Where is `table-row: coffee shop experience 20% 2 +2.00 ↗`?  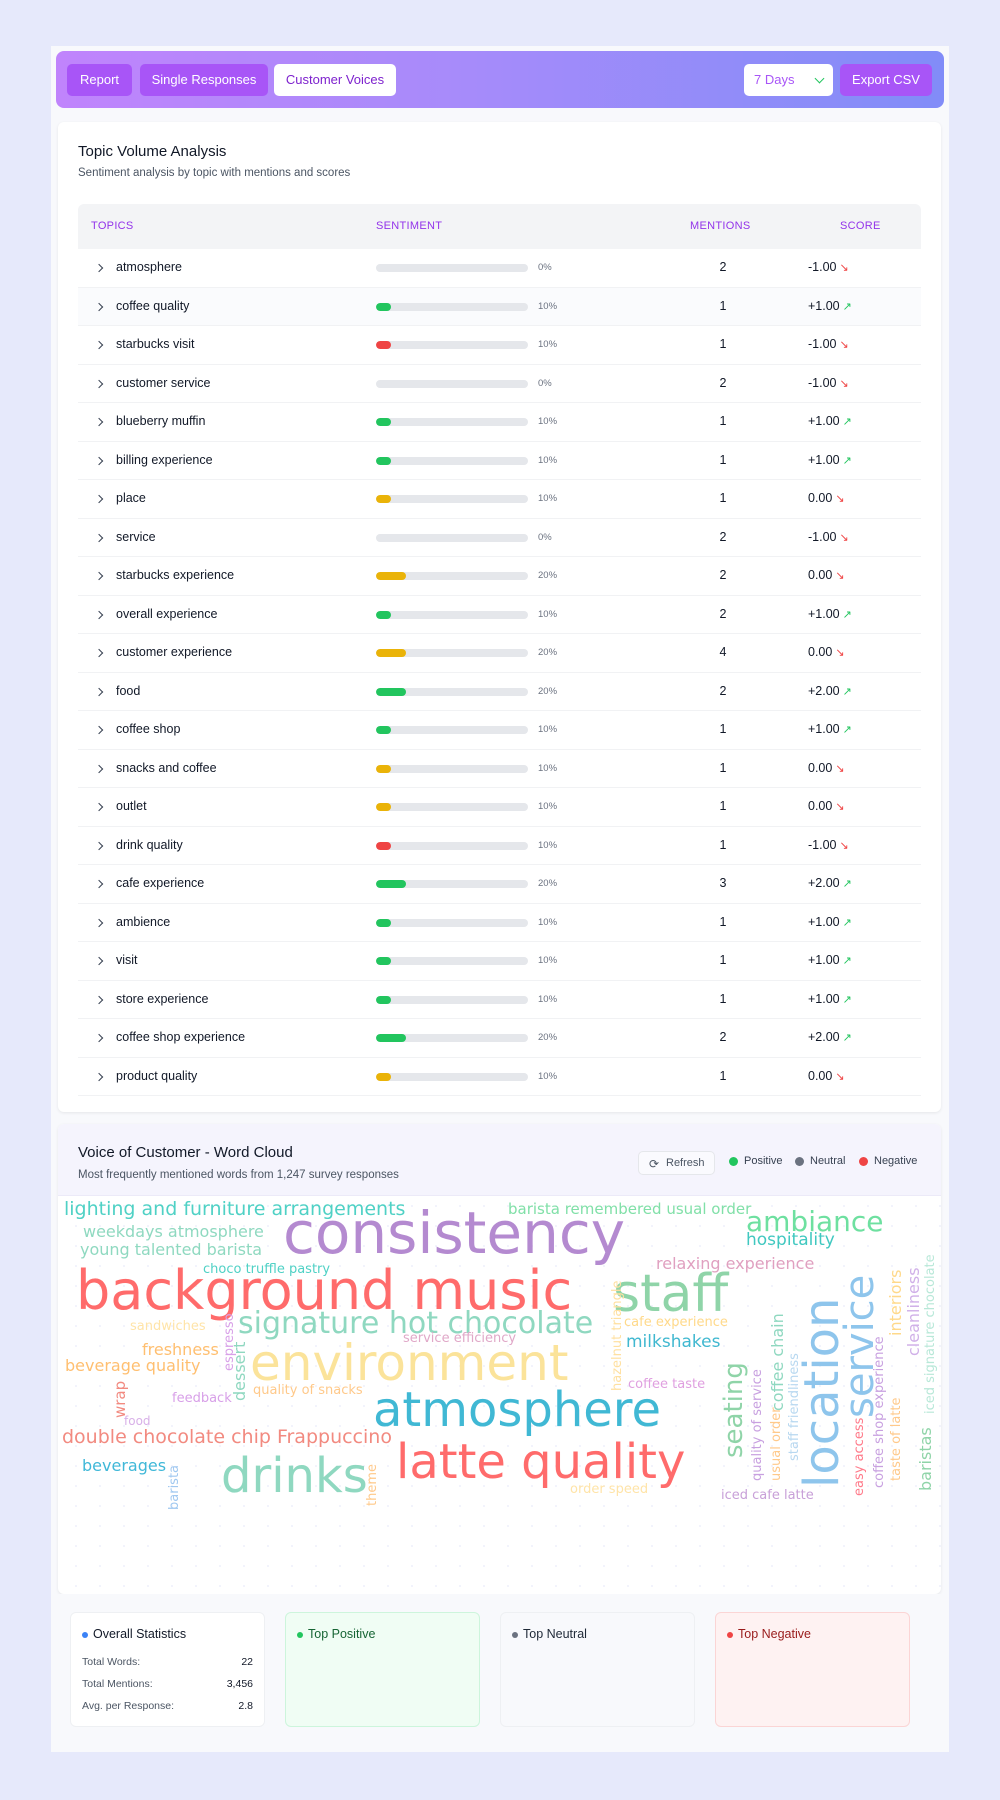 table-row: coffee shop experience 20% 2 +2.00 ↗ is located at coordinates (499, 1038).